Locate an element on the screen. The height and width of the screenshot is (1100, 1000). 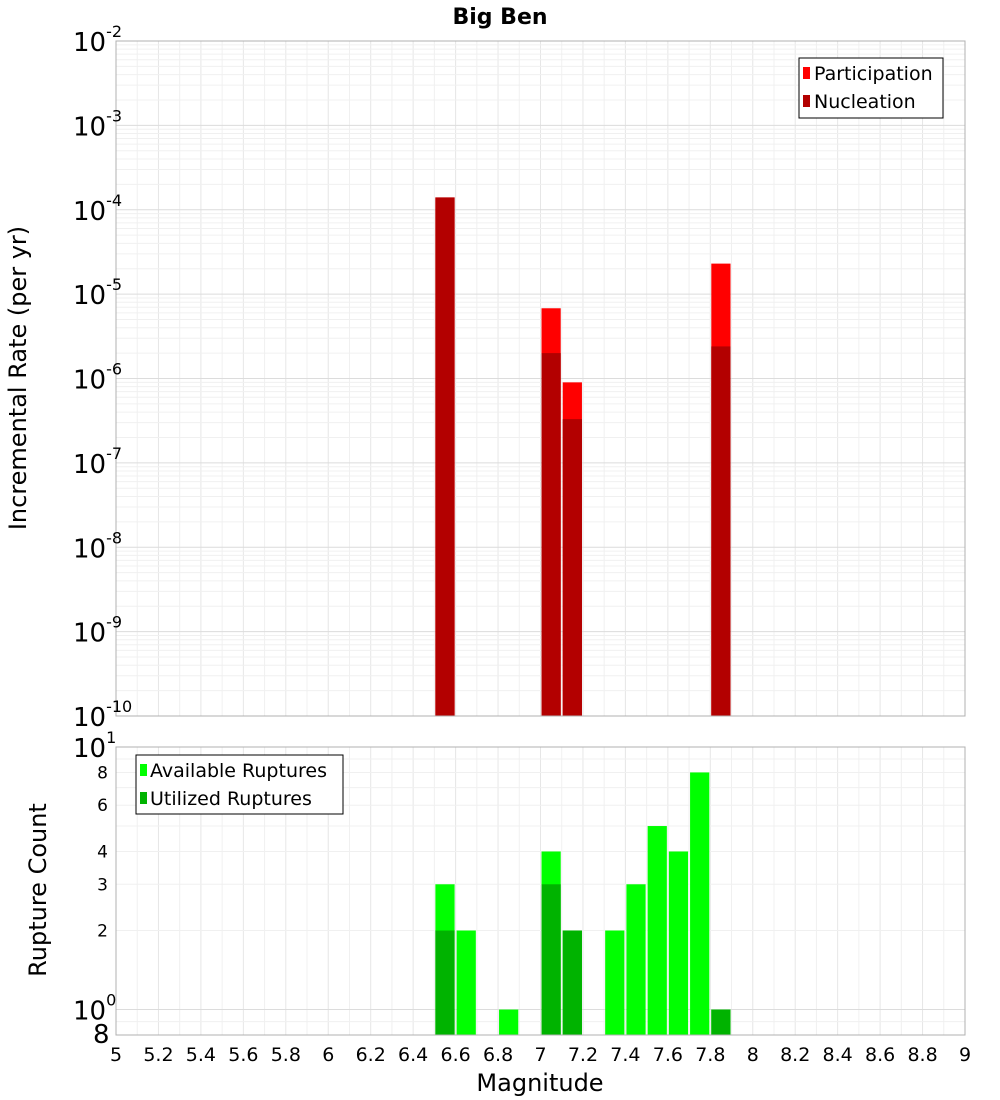
bottom-y-tick-label: 10¹ is located at coordinates (94, 746).